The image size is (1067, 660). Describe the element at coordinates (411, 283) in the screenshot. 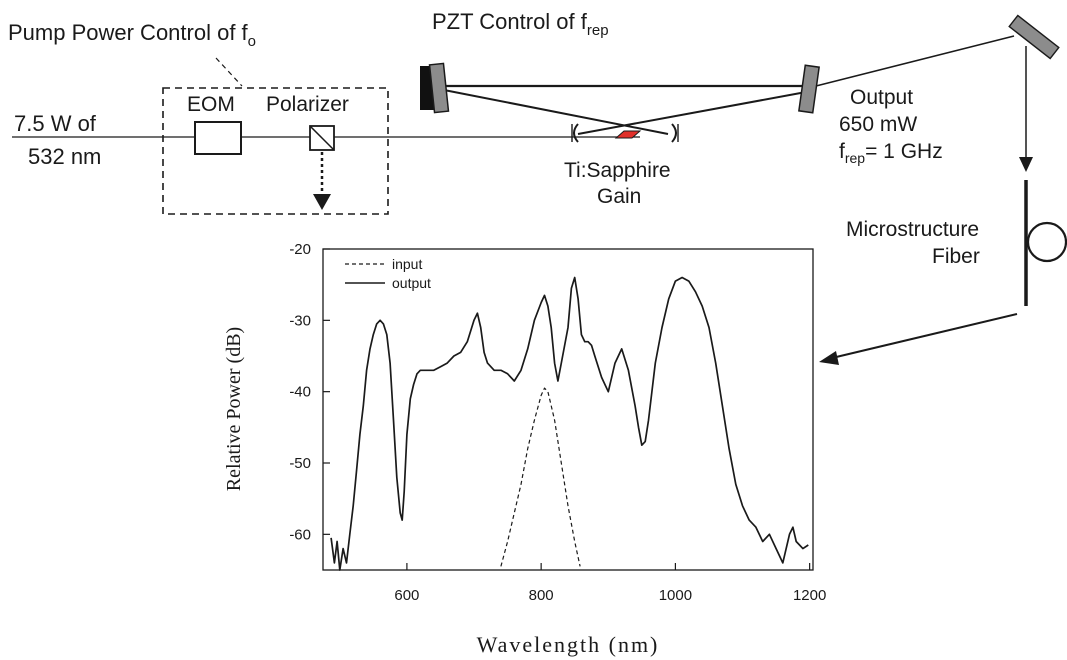

I see `legend-output-label: output` at that location.